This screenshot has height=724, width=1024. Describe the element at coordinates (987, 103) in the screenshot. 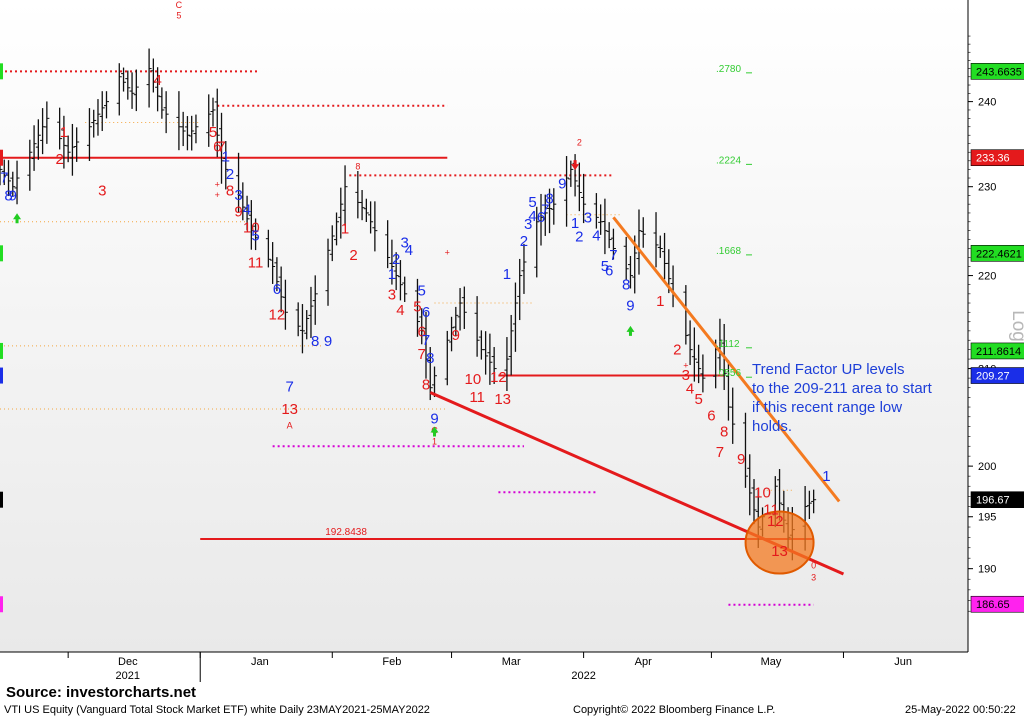

I see `y-tick-label: 240` at that location.